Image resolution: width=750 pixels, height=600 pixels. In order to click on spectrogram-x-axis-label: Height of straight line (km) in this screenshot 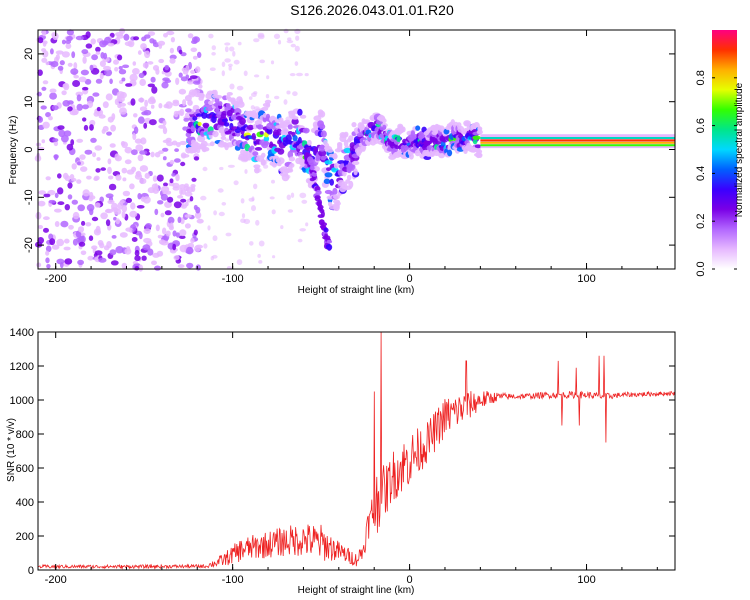, I will do `click(356, 290)`.